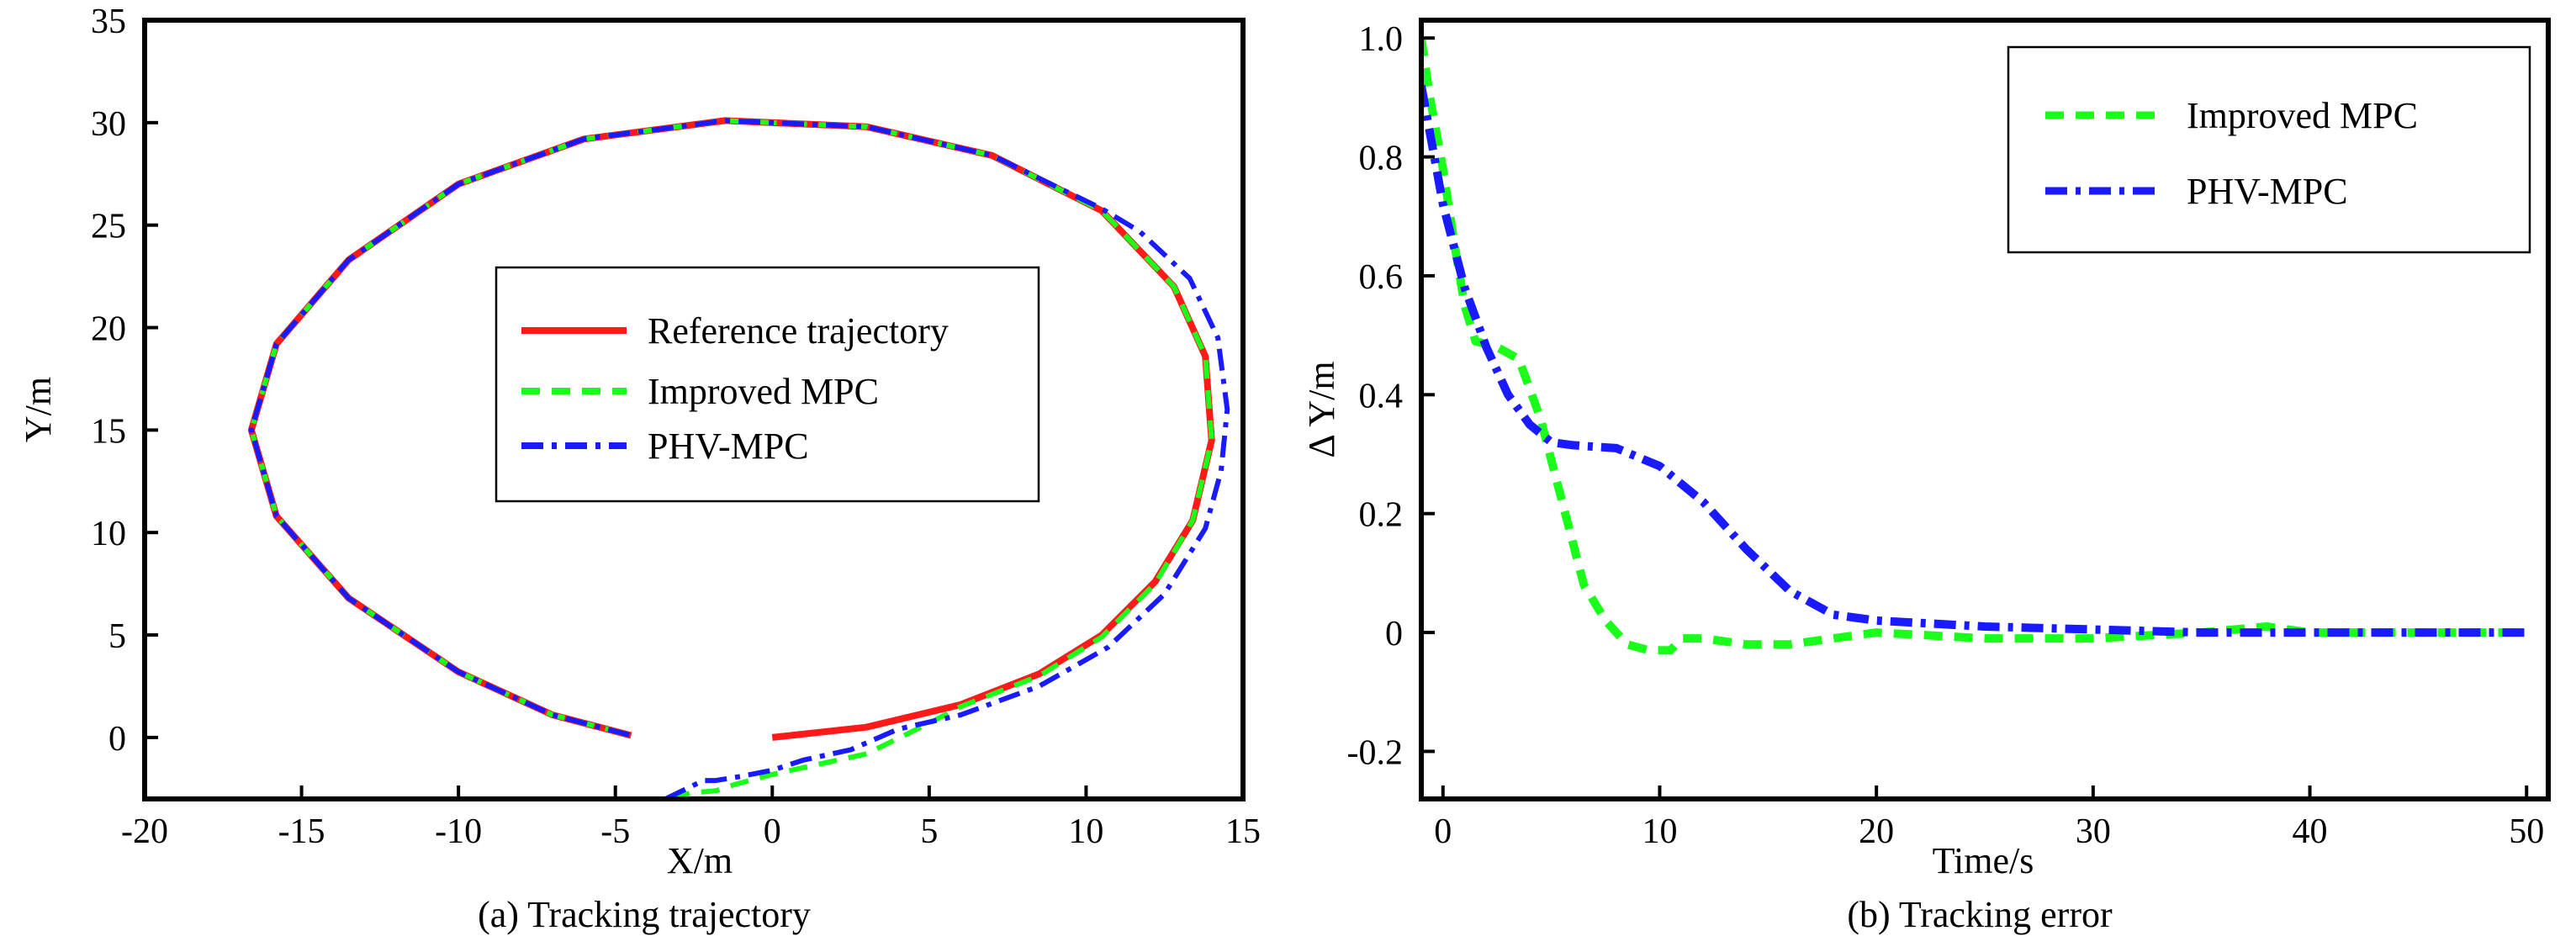  I want to click on chart-a-legend-label-improved-mpc: Improved MPC, so click(763, 391).